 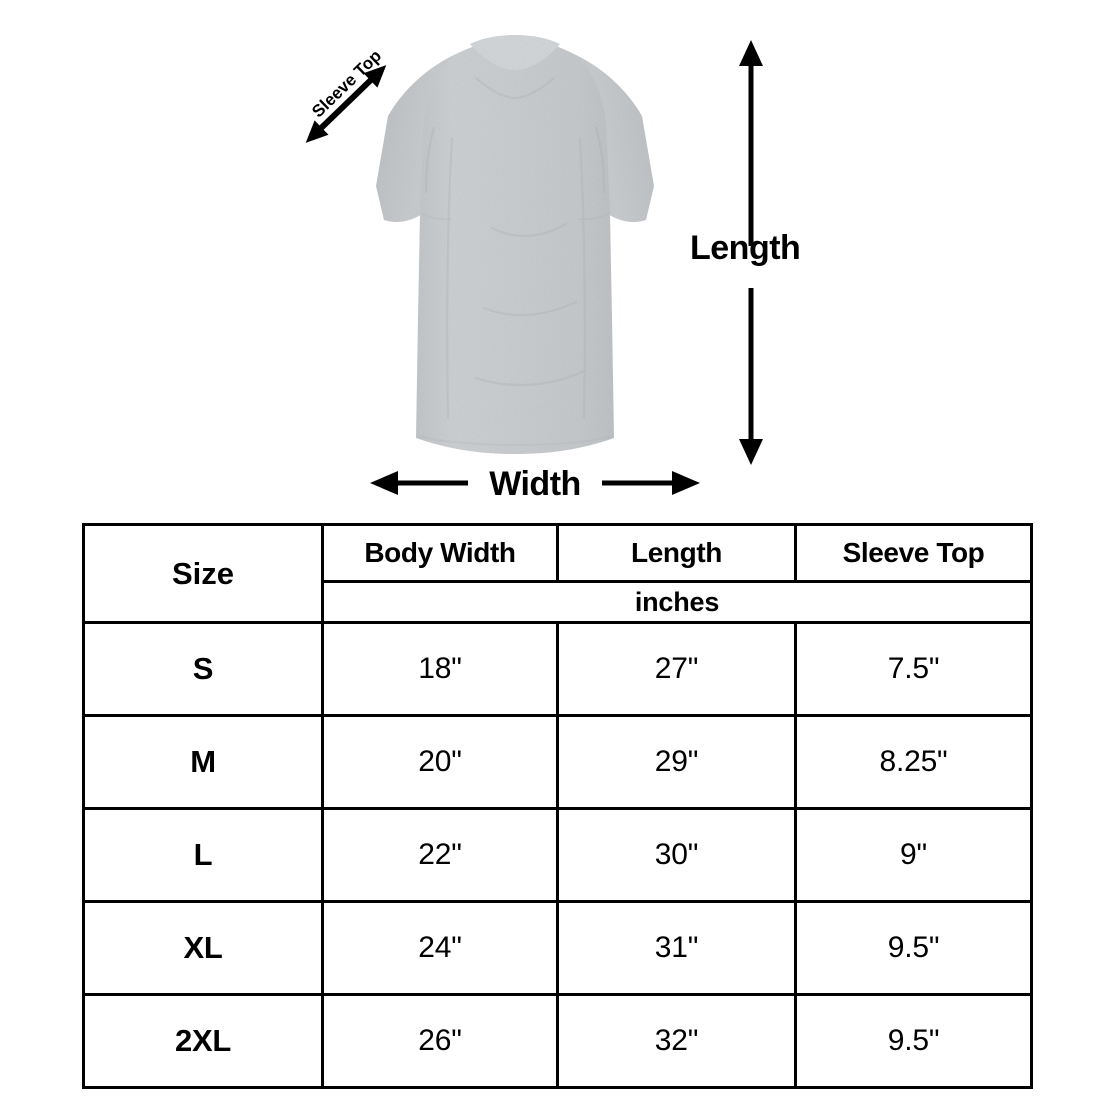 I want to click on value-body-width: 26", so click(x=440, y=1040).